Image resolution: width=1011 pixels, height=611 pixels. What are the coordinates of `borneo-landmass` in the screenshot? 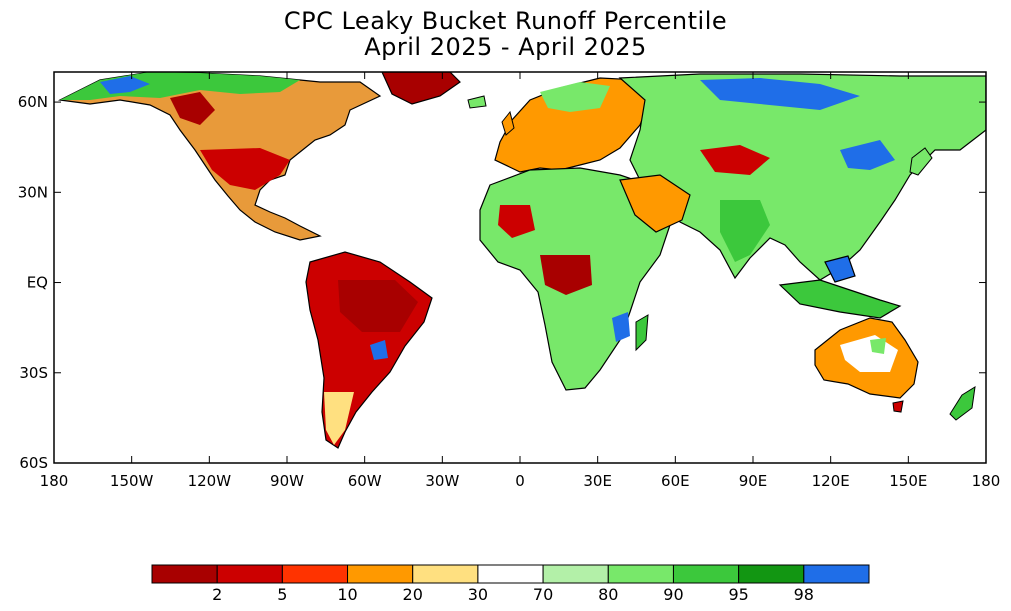 It's located at (840, 269).